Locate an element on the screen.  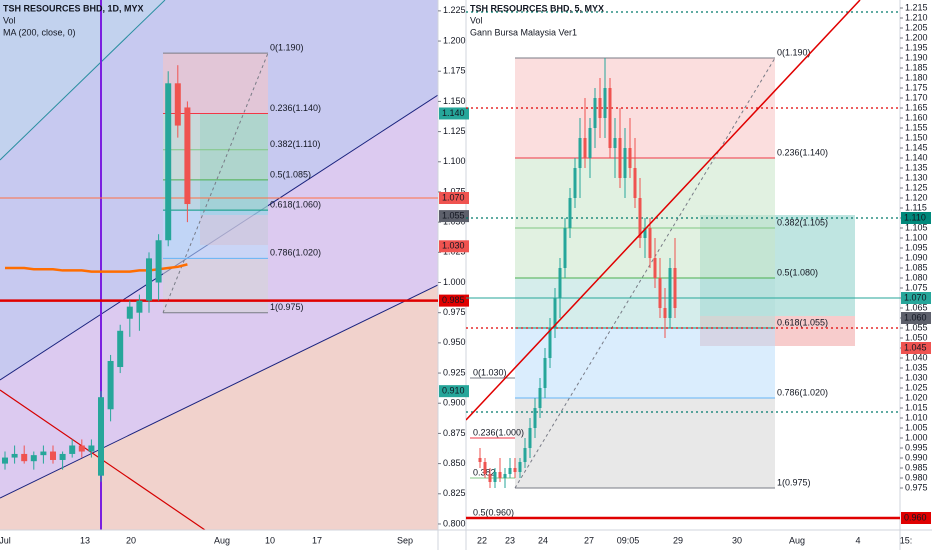
indicator-name: Gann Bursa Malaysia Ver1 is located at coordinates (523, 32).